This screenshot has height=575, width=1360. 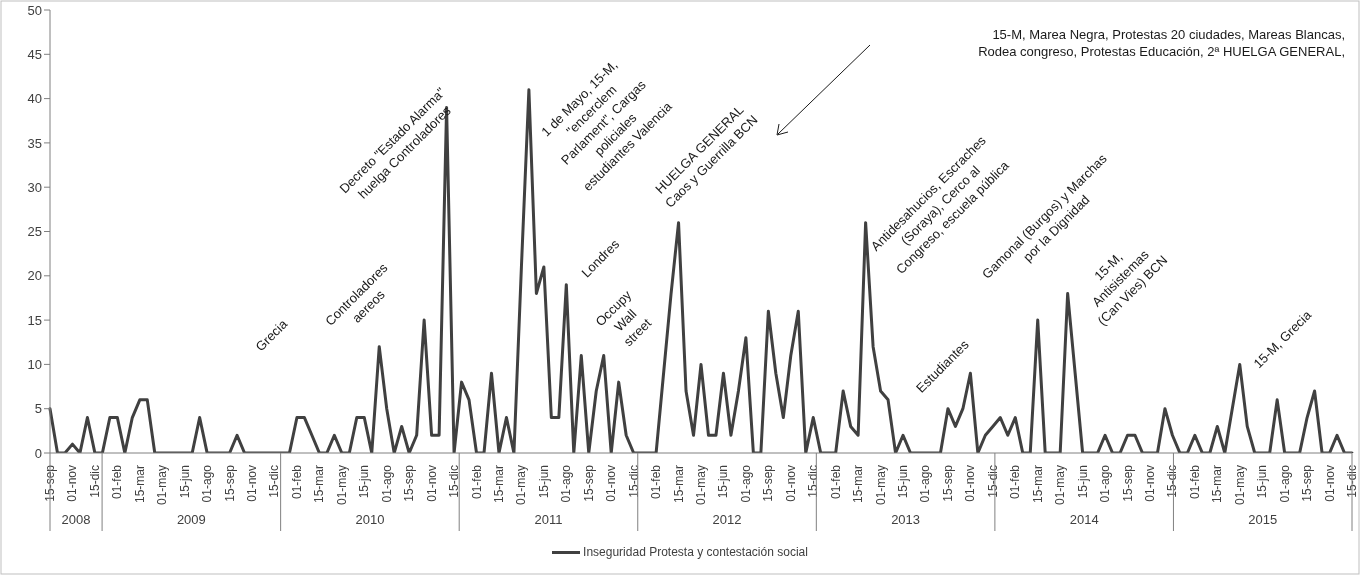 I want to click on y-tick-label: 20, so click(x=34, y=276).